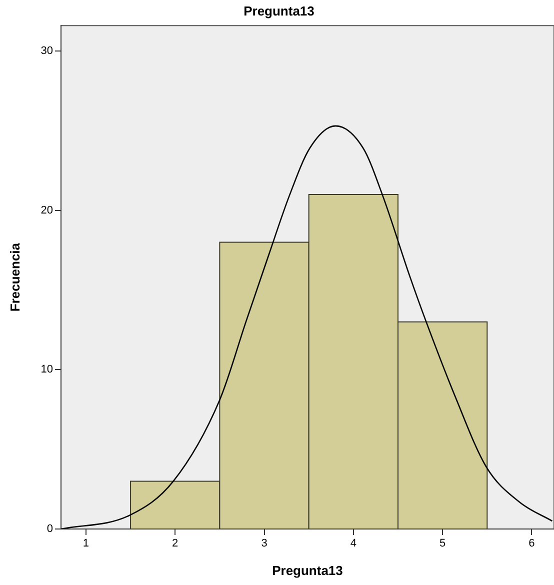  What do you see at coordinates (264, 544) in the screenshot?
I see `x-tick-label: 3` at bounding box center [264, 544].